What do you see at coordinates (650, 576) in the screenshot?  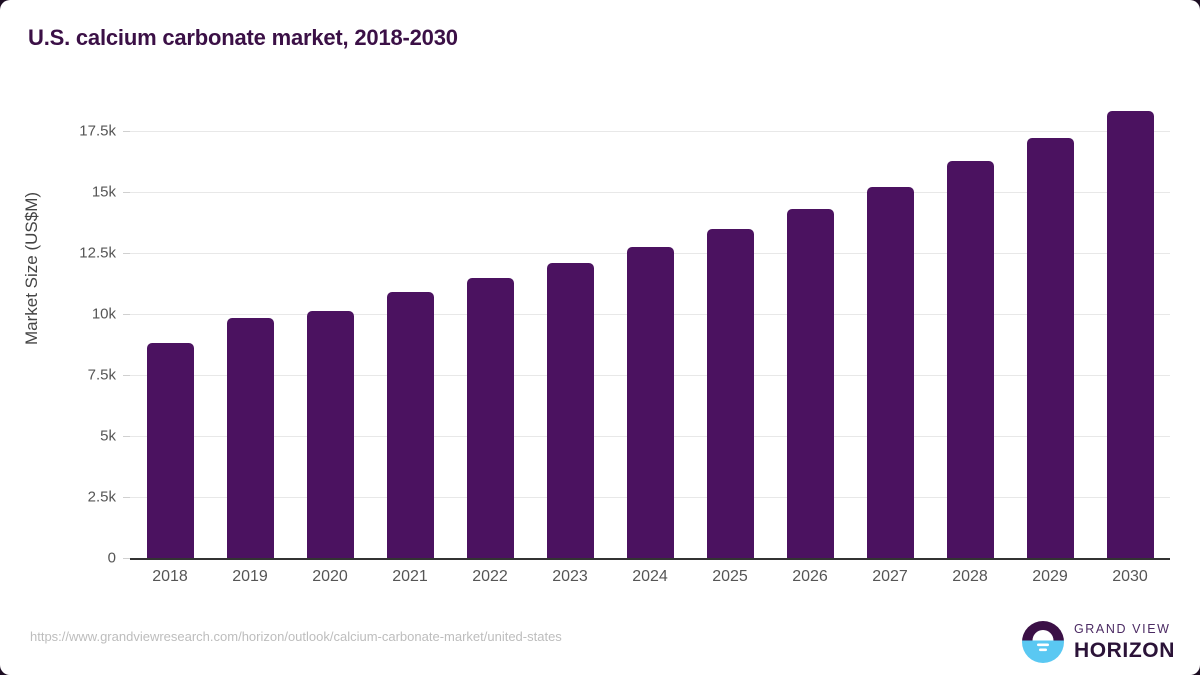 I see `x-axis-tick-label: 2024` at bounding box center [650, 576].